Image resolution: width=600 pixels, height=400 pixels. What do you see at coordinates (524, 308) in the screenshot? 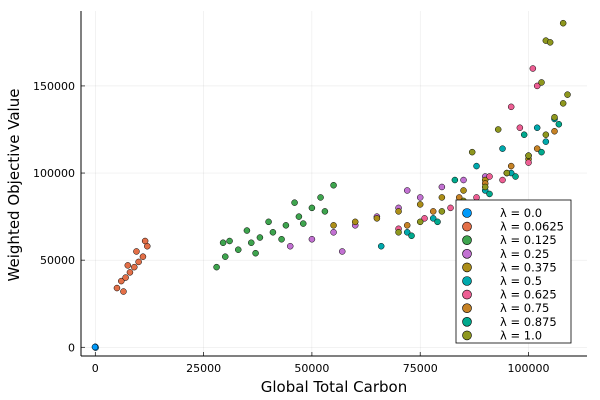
I see `legend-label: λ = 0.75` at bounding box center [524, 308].